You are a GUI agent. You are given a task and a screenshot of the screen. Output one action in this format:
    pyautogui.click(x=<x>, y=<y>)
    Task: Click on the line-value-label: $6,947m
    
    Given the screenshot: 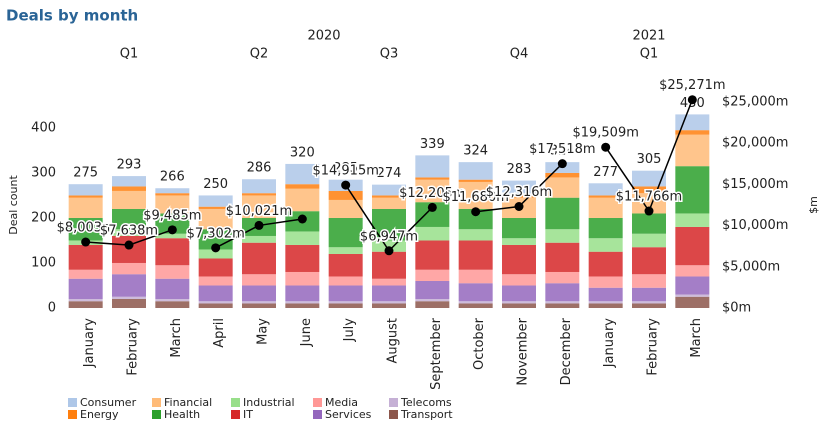 What is the action you would take?
    pyautogui.click(x=389, y=236)
    